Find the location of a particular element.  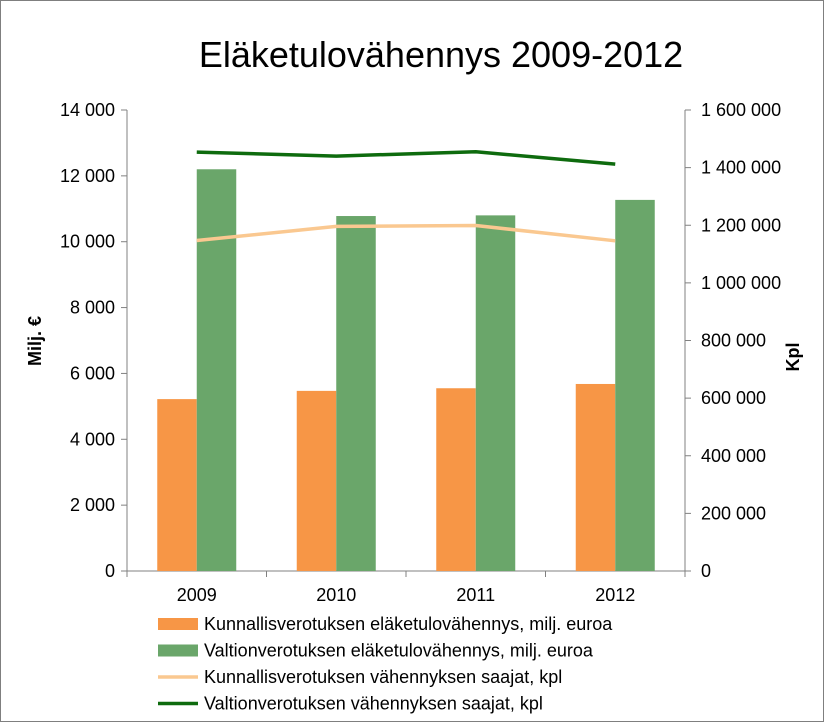

y2-tick-label: 1 200 000 is located at coordinates (741, 225).